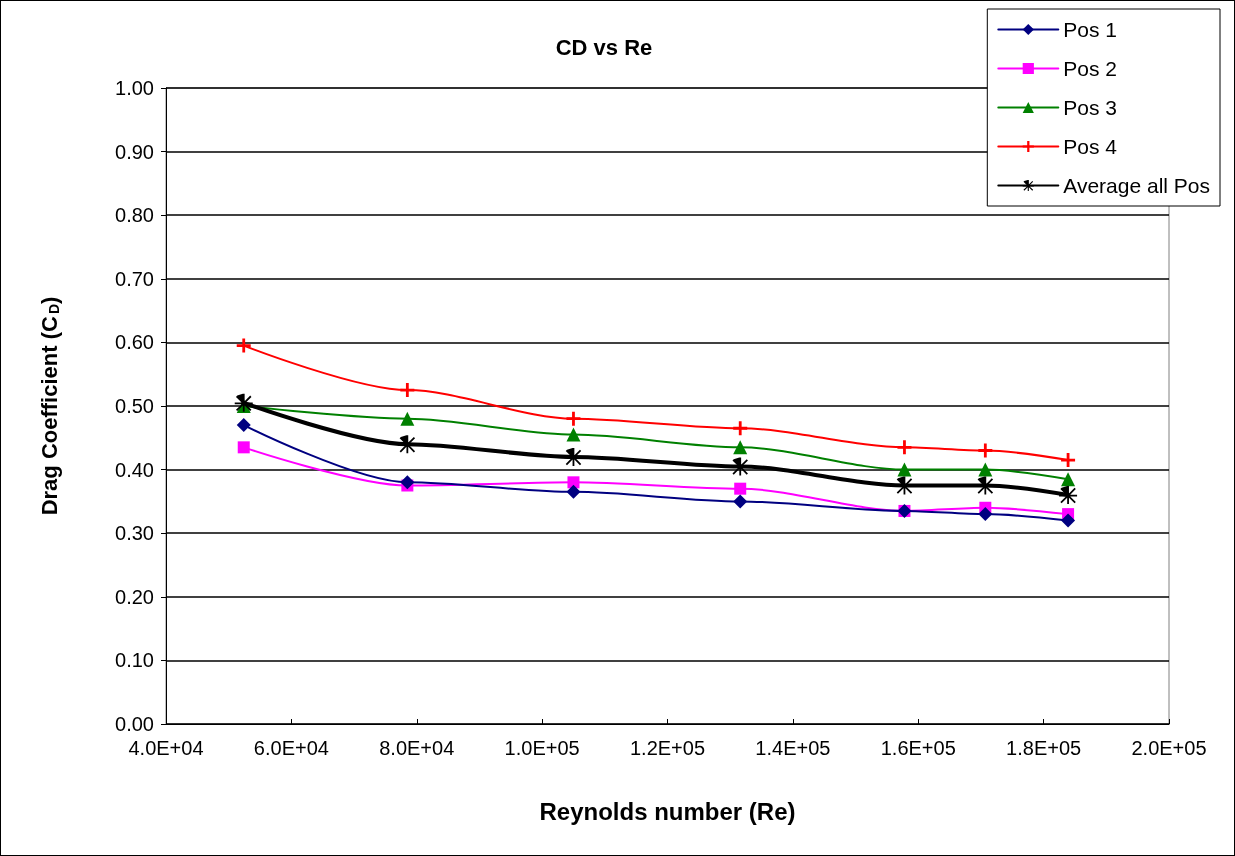 The height and width of the screenshot is (856, 1235). I want to click on x-tick-label: 1.2E+05, so click(667, 748).